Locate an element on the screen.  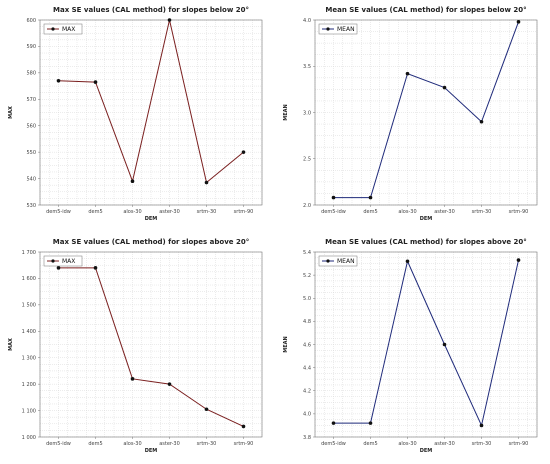
y-tick-label: 2.0 is located at coordinates (307, 206).